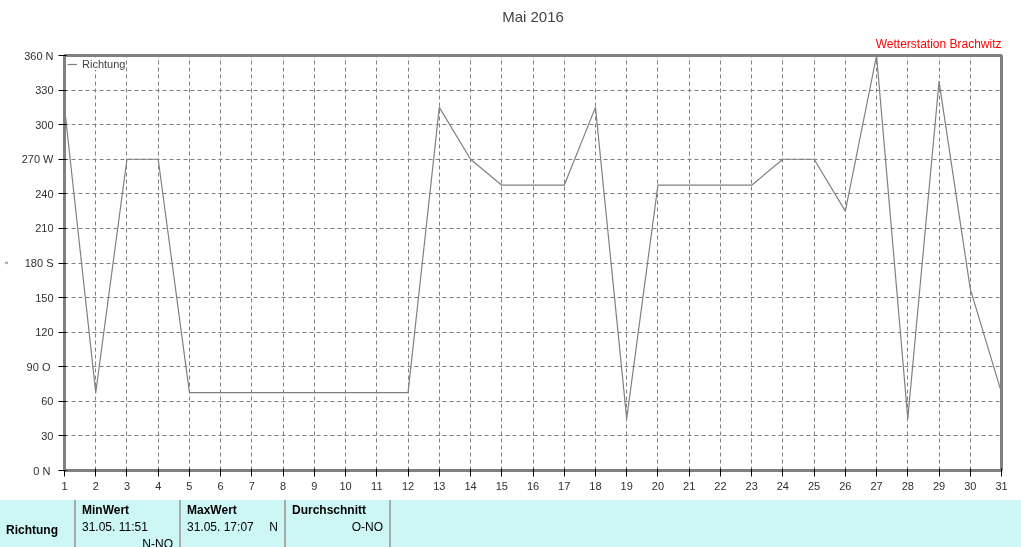 The width and height of the screenshot is (1021, 547). I want to click on y-tick-label: 300, so click(44, 124).